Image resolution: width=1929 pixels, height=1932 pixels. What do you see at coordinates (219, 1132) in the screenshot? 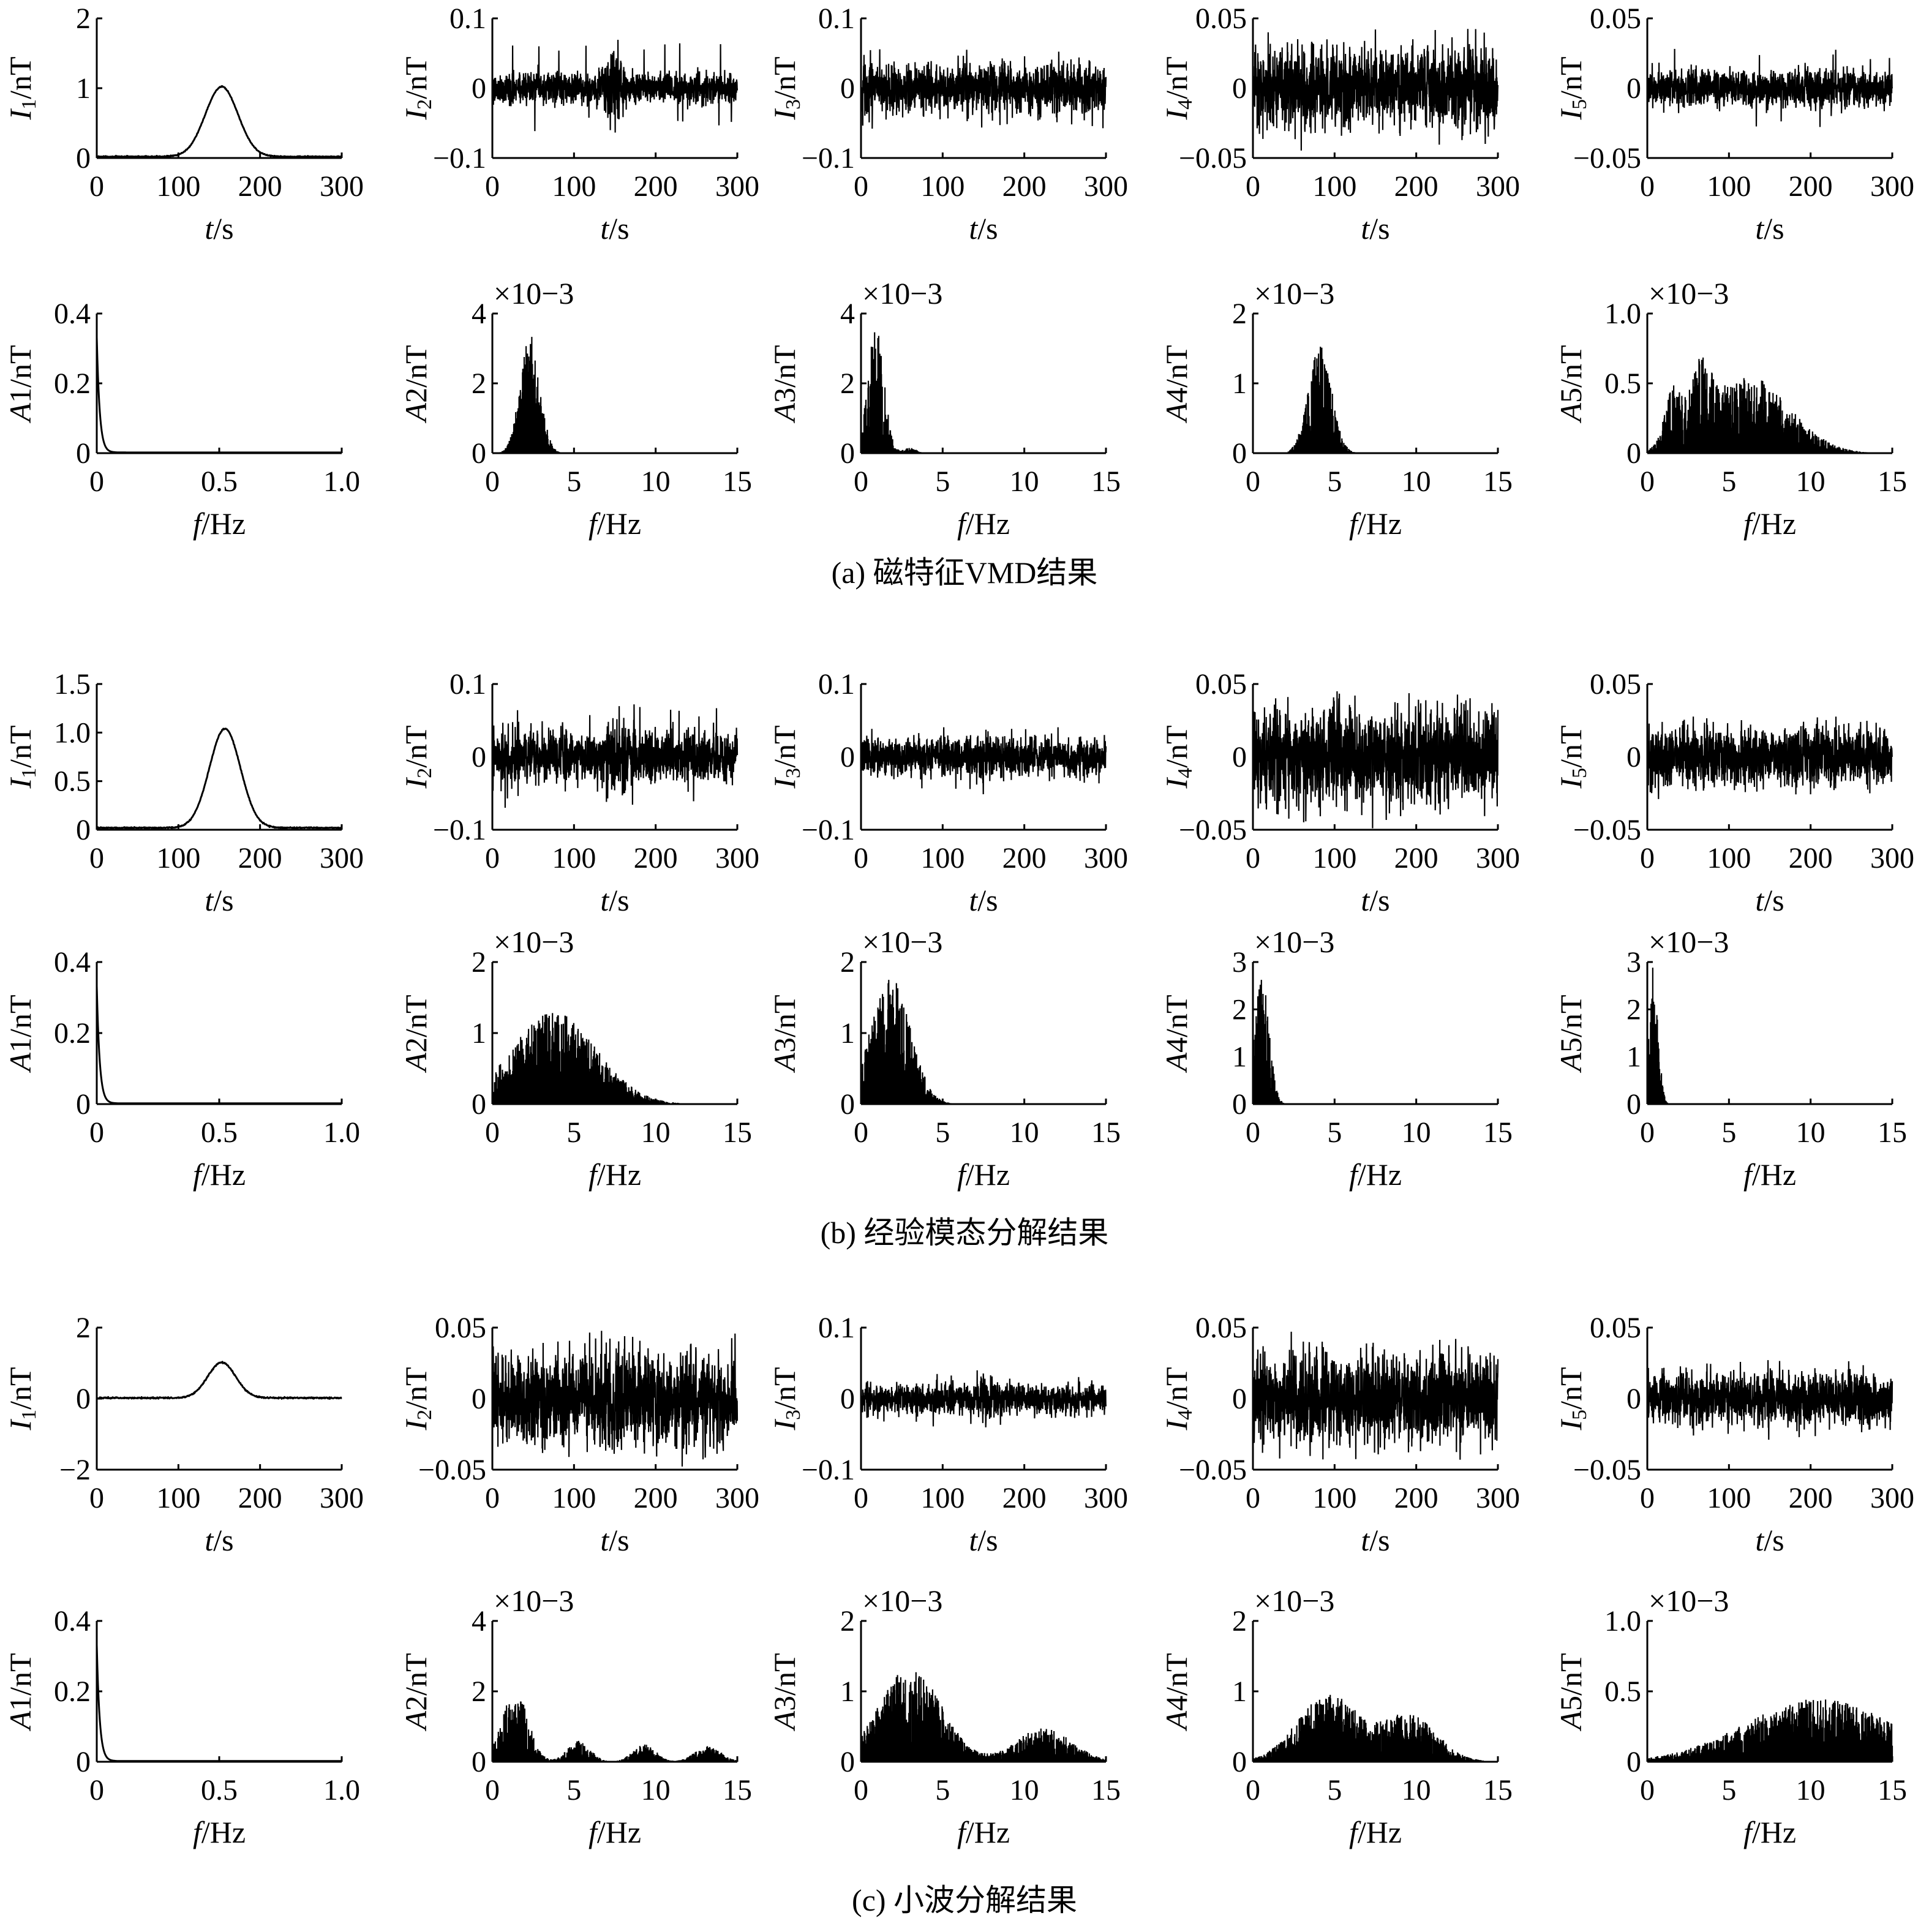
I see `x-tick-label: 0.5` at bounding box center [219, 1132].